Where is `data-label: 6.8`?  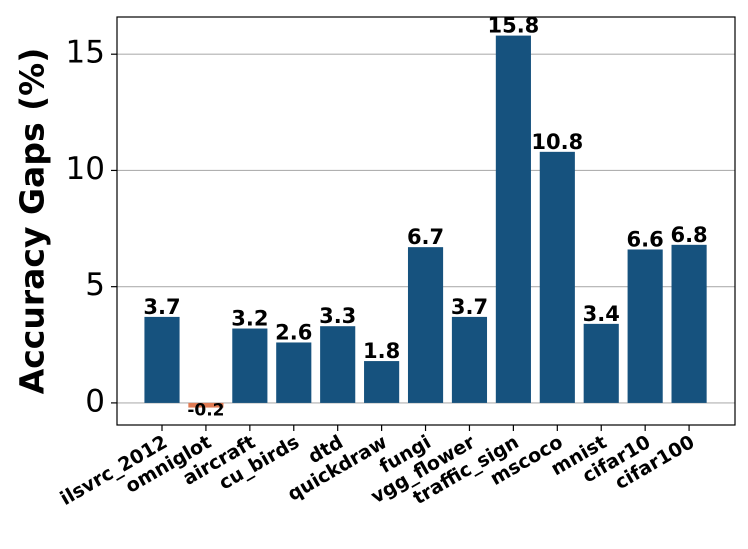
data-label: 6.8 is located at coordinates (688, 235).